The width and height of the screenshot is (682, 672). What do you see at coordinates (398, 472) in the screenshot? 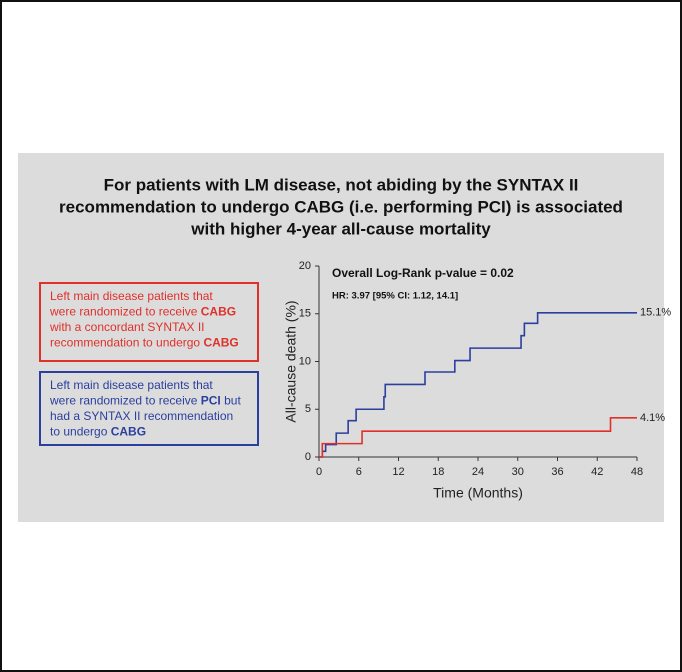
I see `x-tick-label: 12` at bounding box center [398, 472].